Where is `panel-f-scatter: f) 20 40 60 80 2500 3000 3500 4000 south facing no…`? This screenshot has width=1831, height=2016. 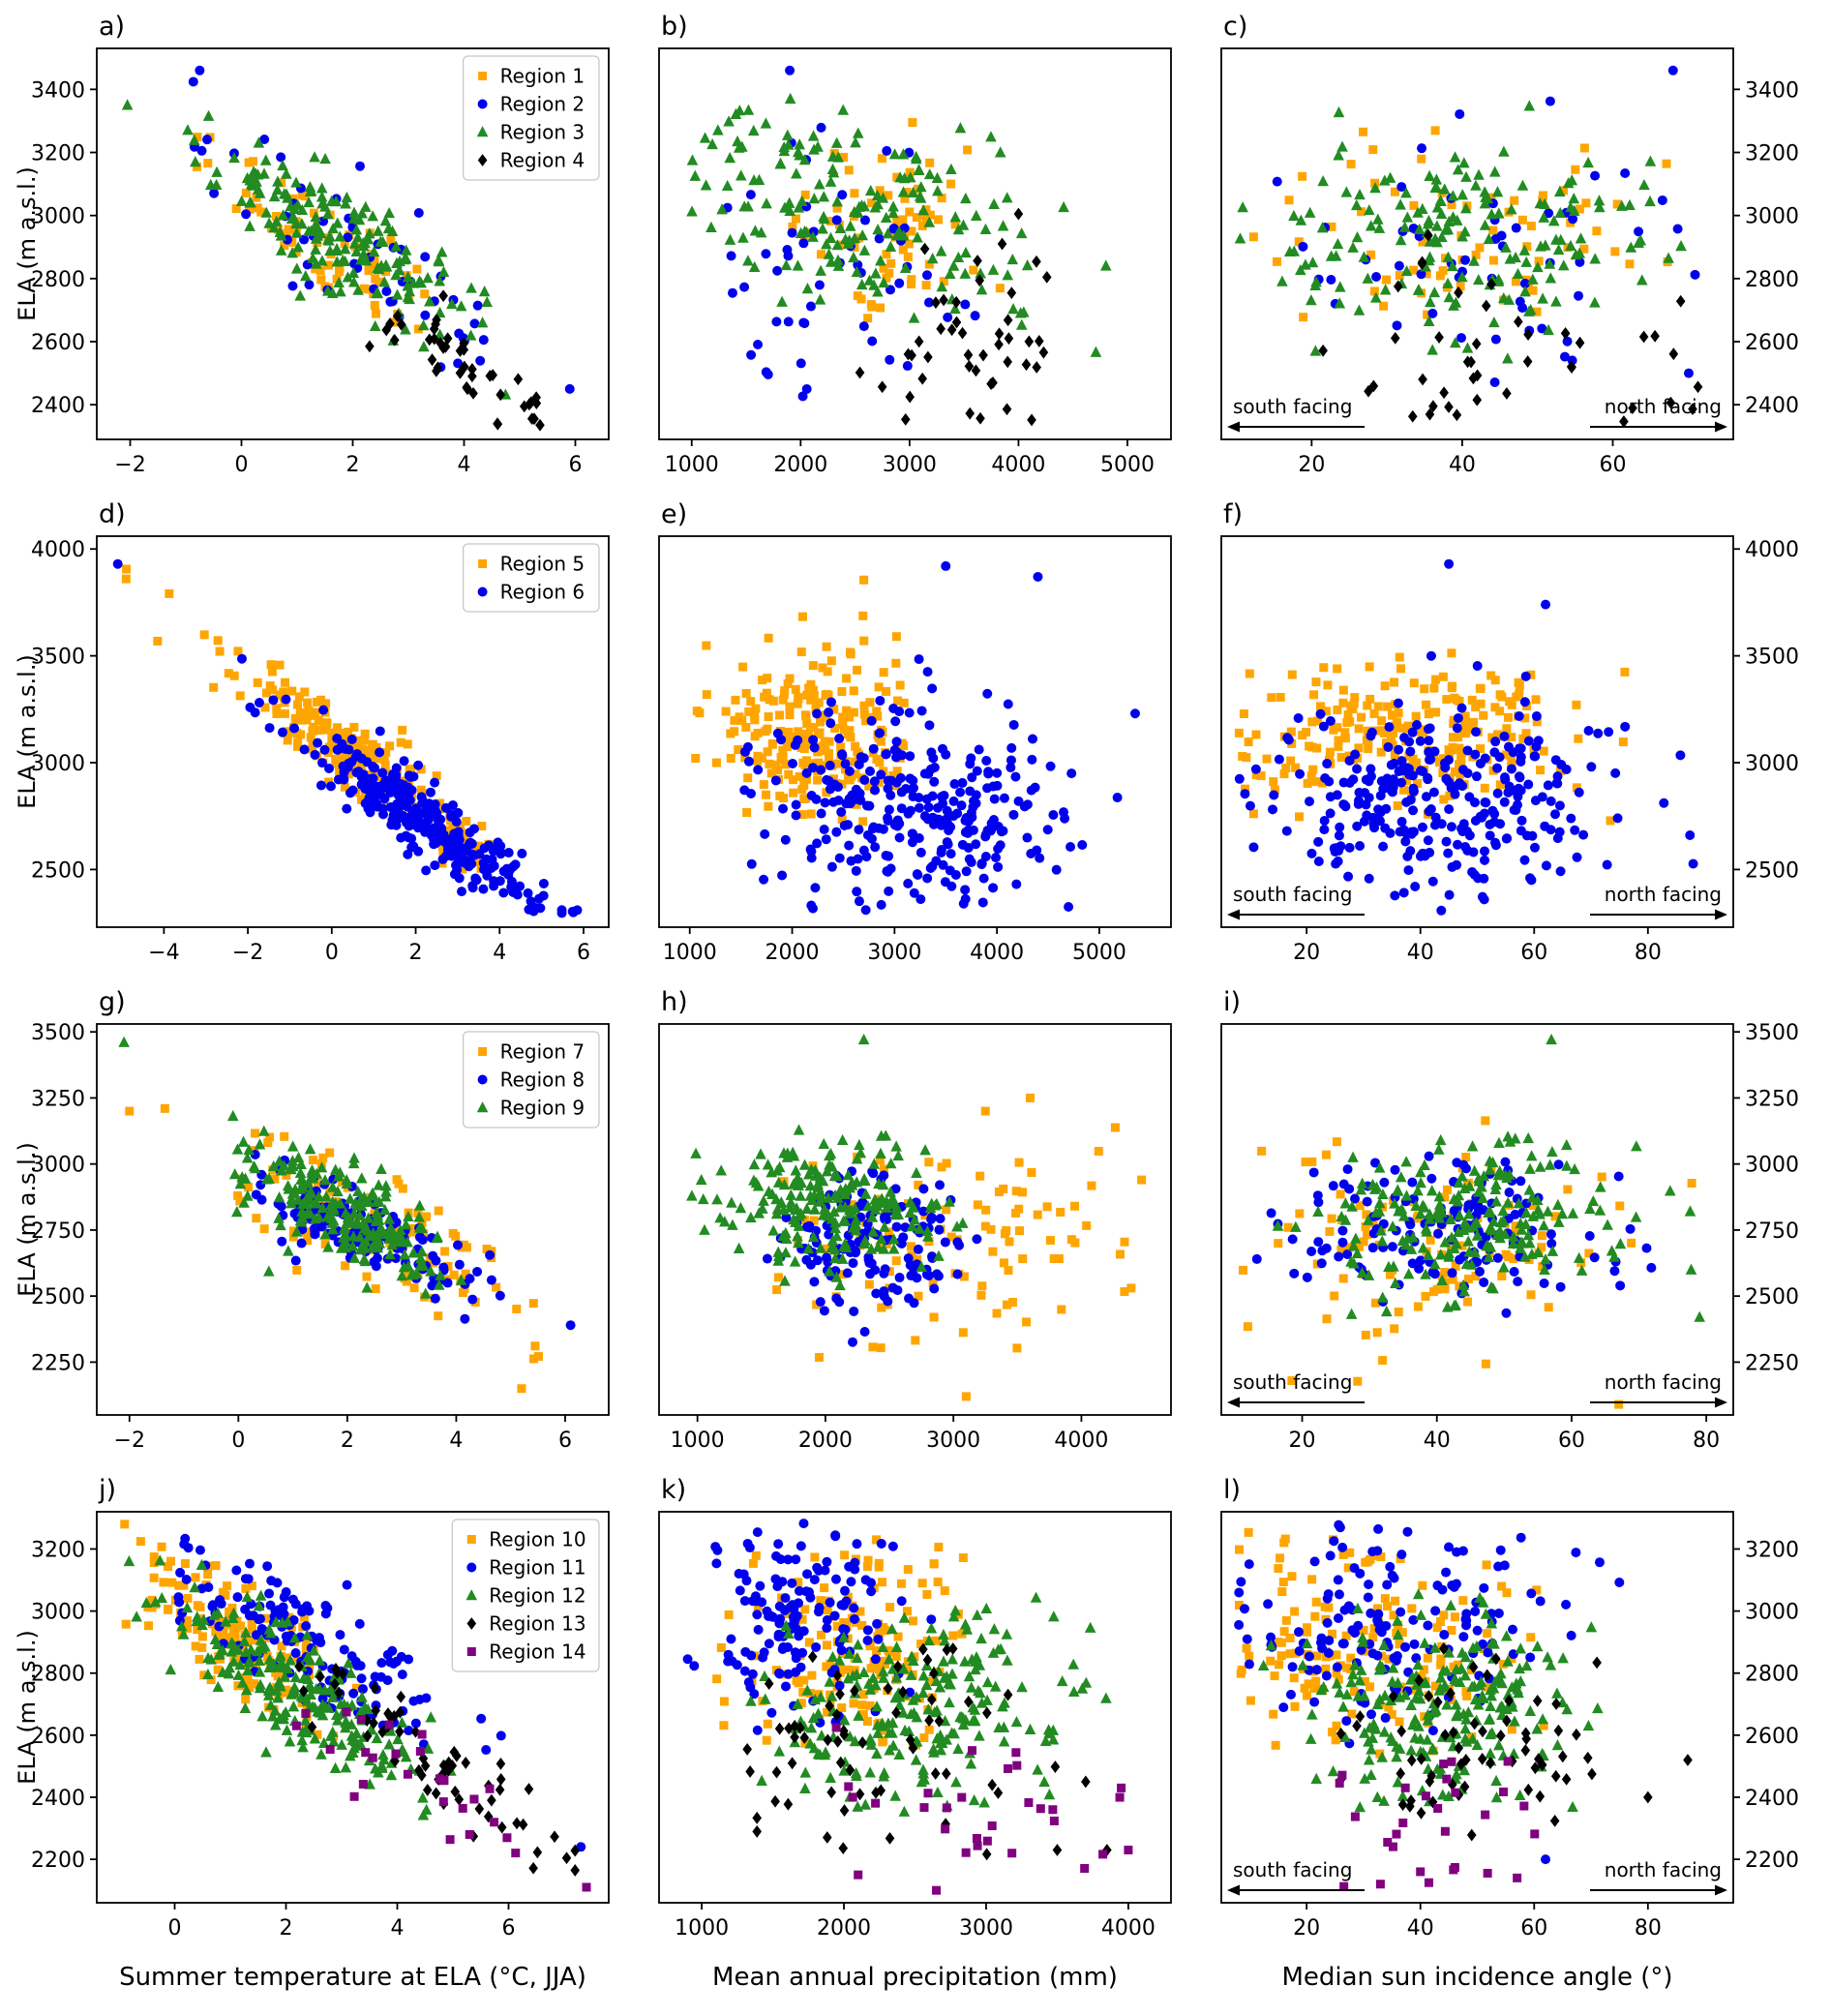
panel-f-scatter: f) 20 40 60 80 2500 3000 3500 4000 south facing no… is located at coordinates (1517, 736).